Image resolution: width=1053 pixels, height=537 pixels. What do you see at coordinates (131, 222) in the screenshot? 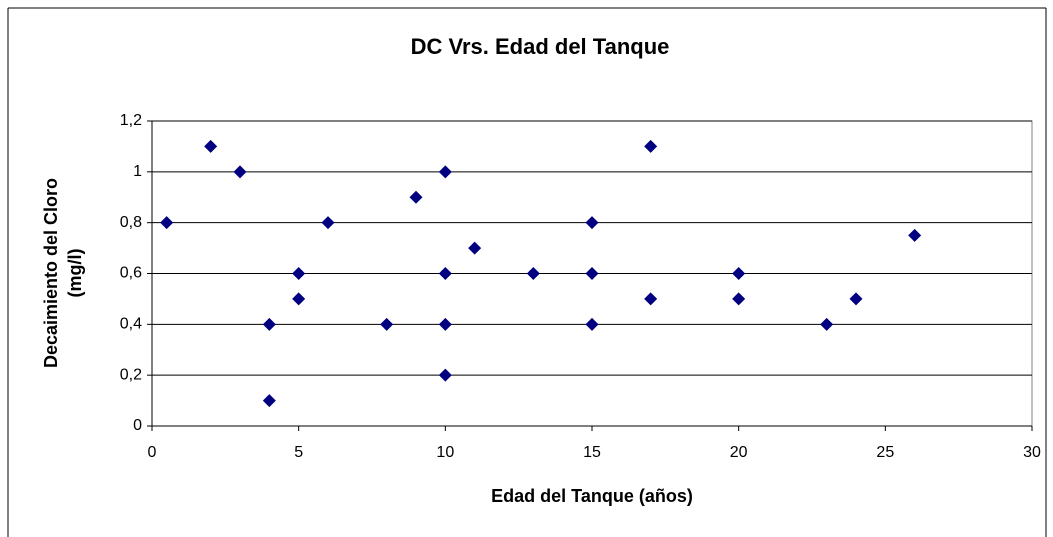
I see `y-tick-label: 0,8` at bounding box center [131, 222].